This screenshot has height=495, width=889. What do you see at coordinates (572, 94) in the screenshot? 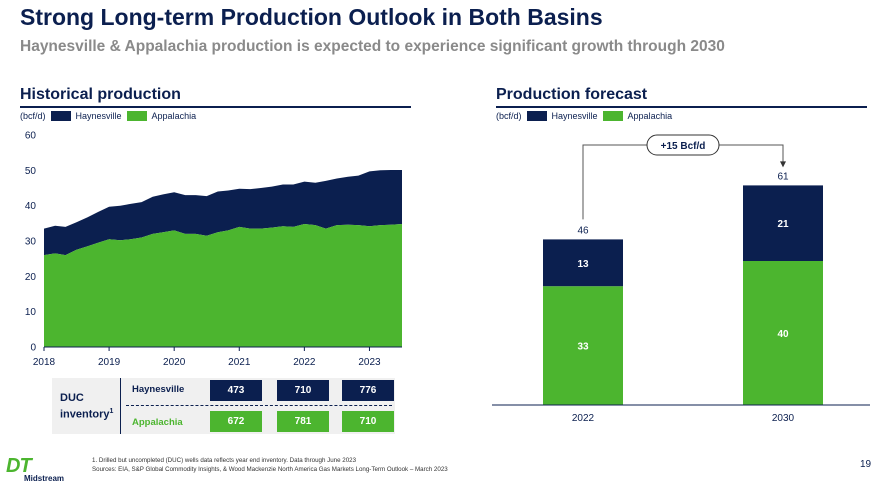
I see `production-forecast-title: Production forecast` at bounding box center [572, 94].